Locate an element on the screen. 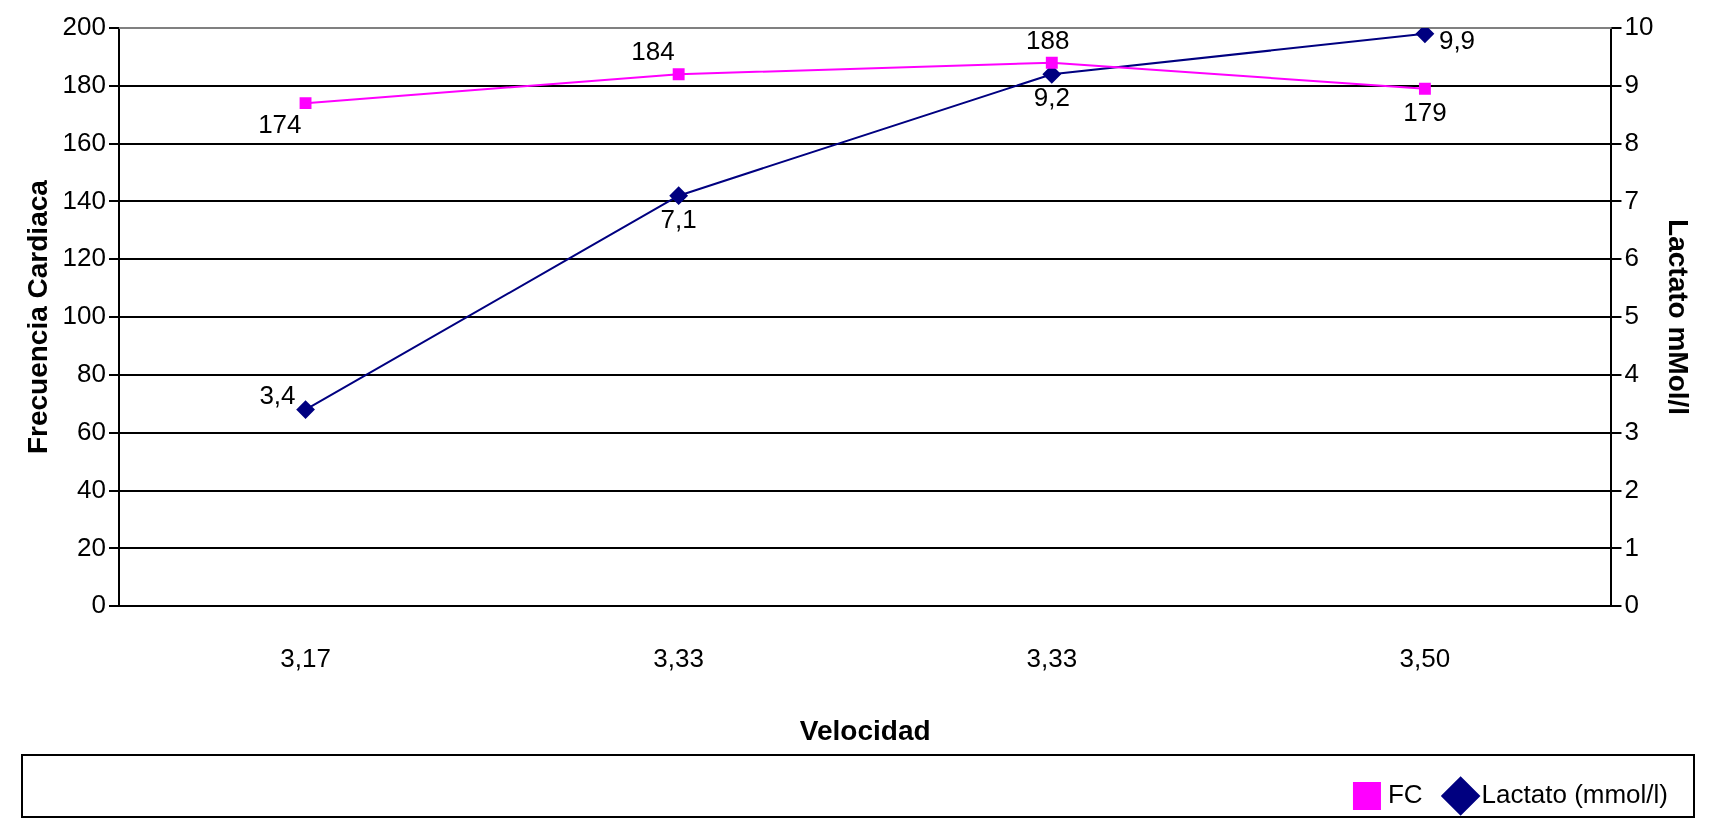  y2-tick-label: 10 is located at coordinates (1639, 26).